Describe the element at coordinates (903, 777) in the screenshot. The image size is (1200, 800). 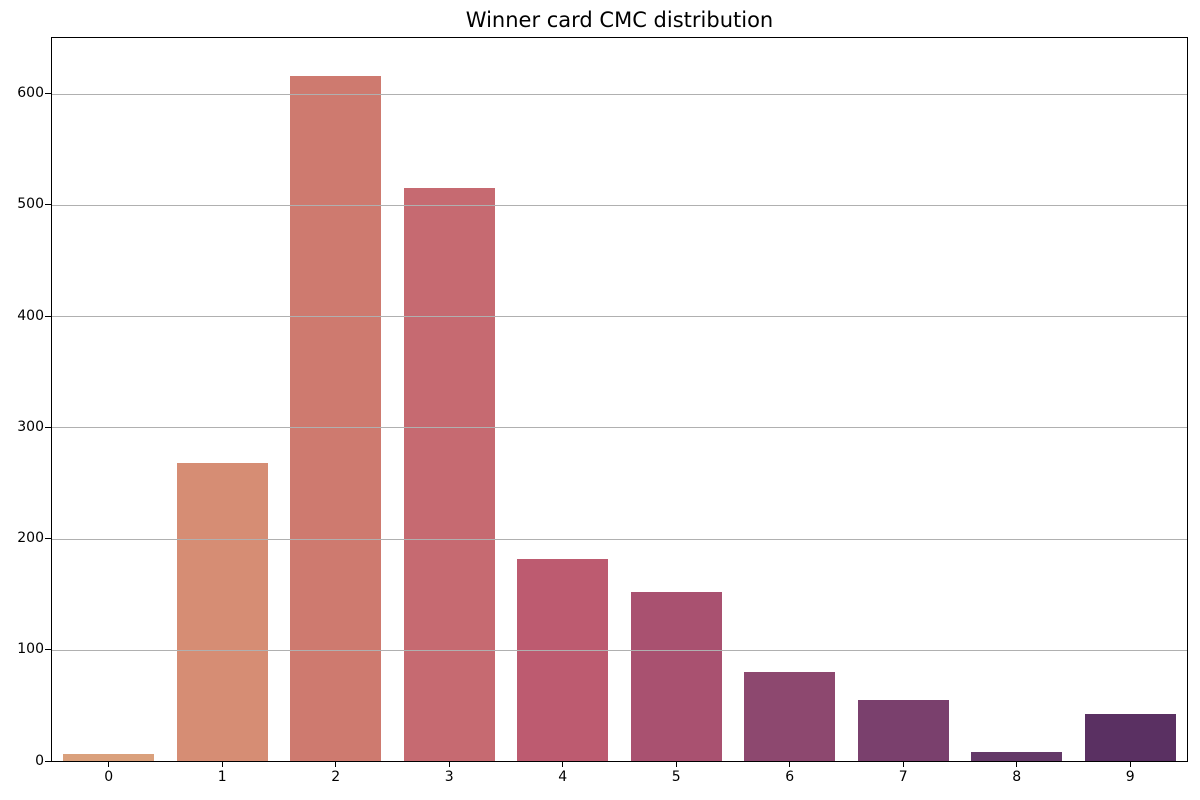
I see `x-tick-label-7: 7` at that location.